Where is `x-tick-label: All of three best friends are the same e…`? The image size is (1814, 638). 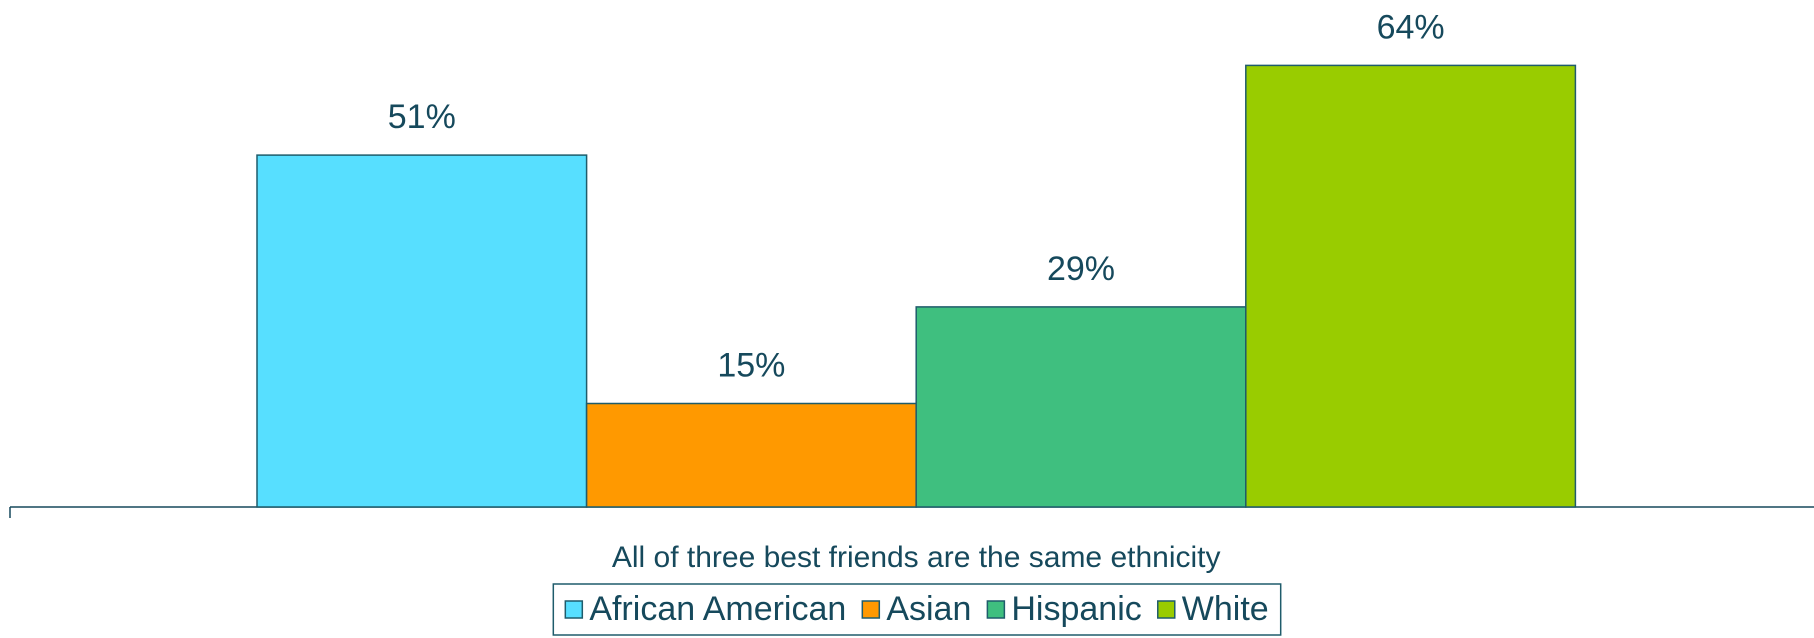
x-tick-label: All of three best friends are the same e… is located at coordinates (916, 557).